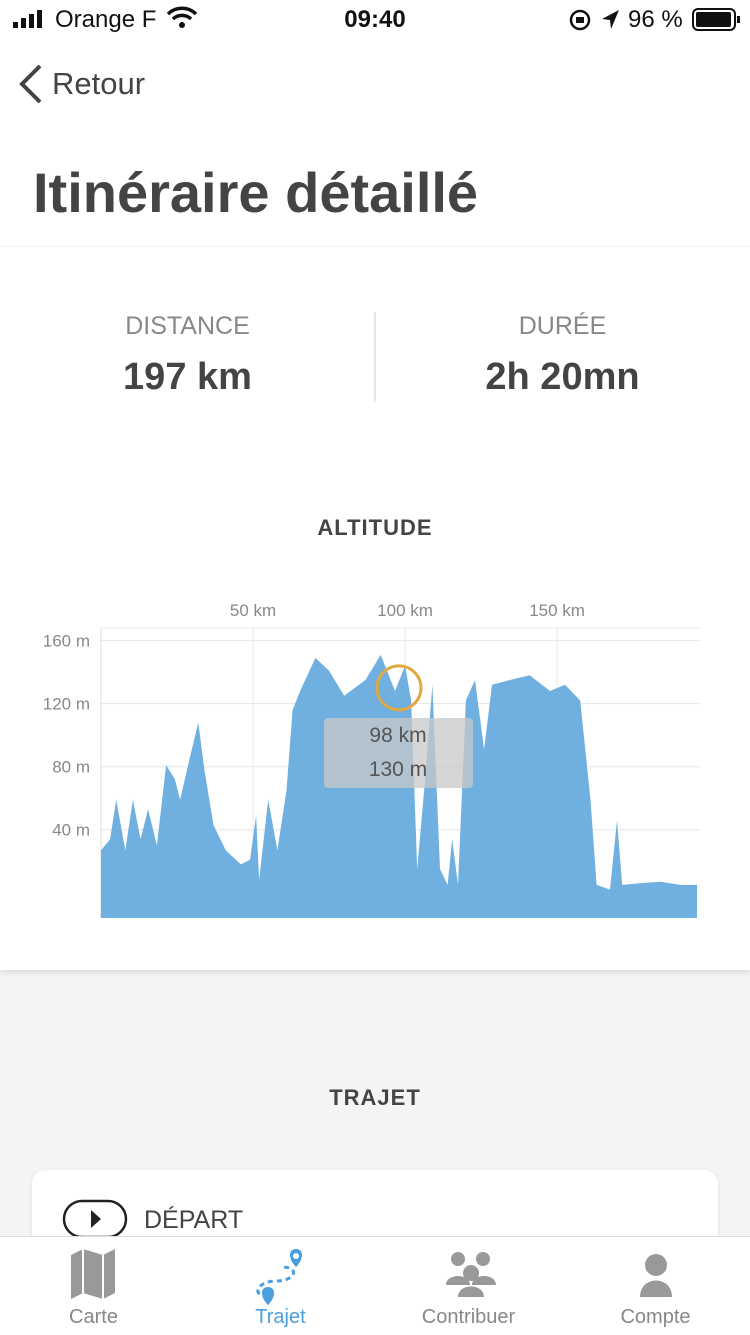 The image size is (750, 1335). I want to click on stat-divider, so click(375, 357).